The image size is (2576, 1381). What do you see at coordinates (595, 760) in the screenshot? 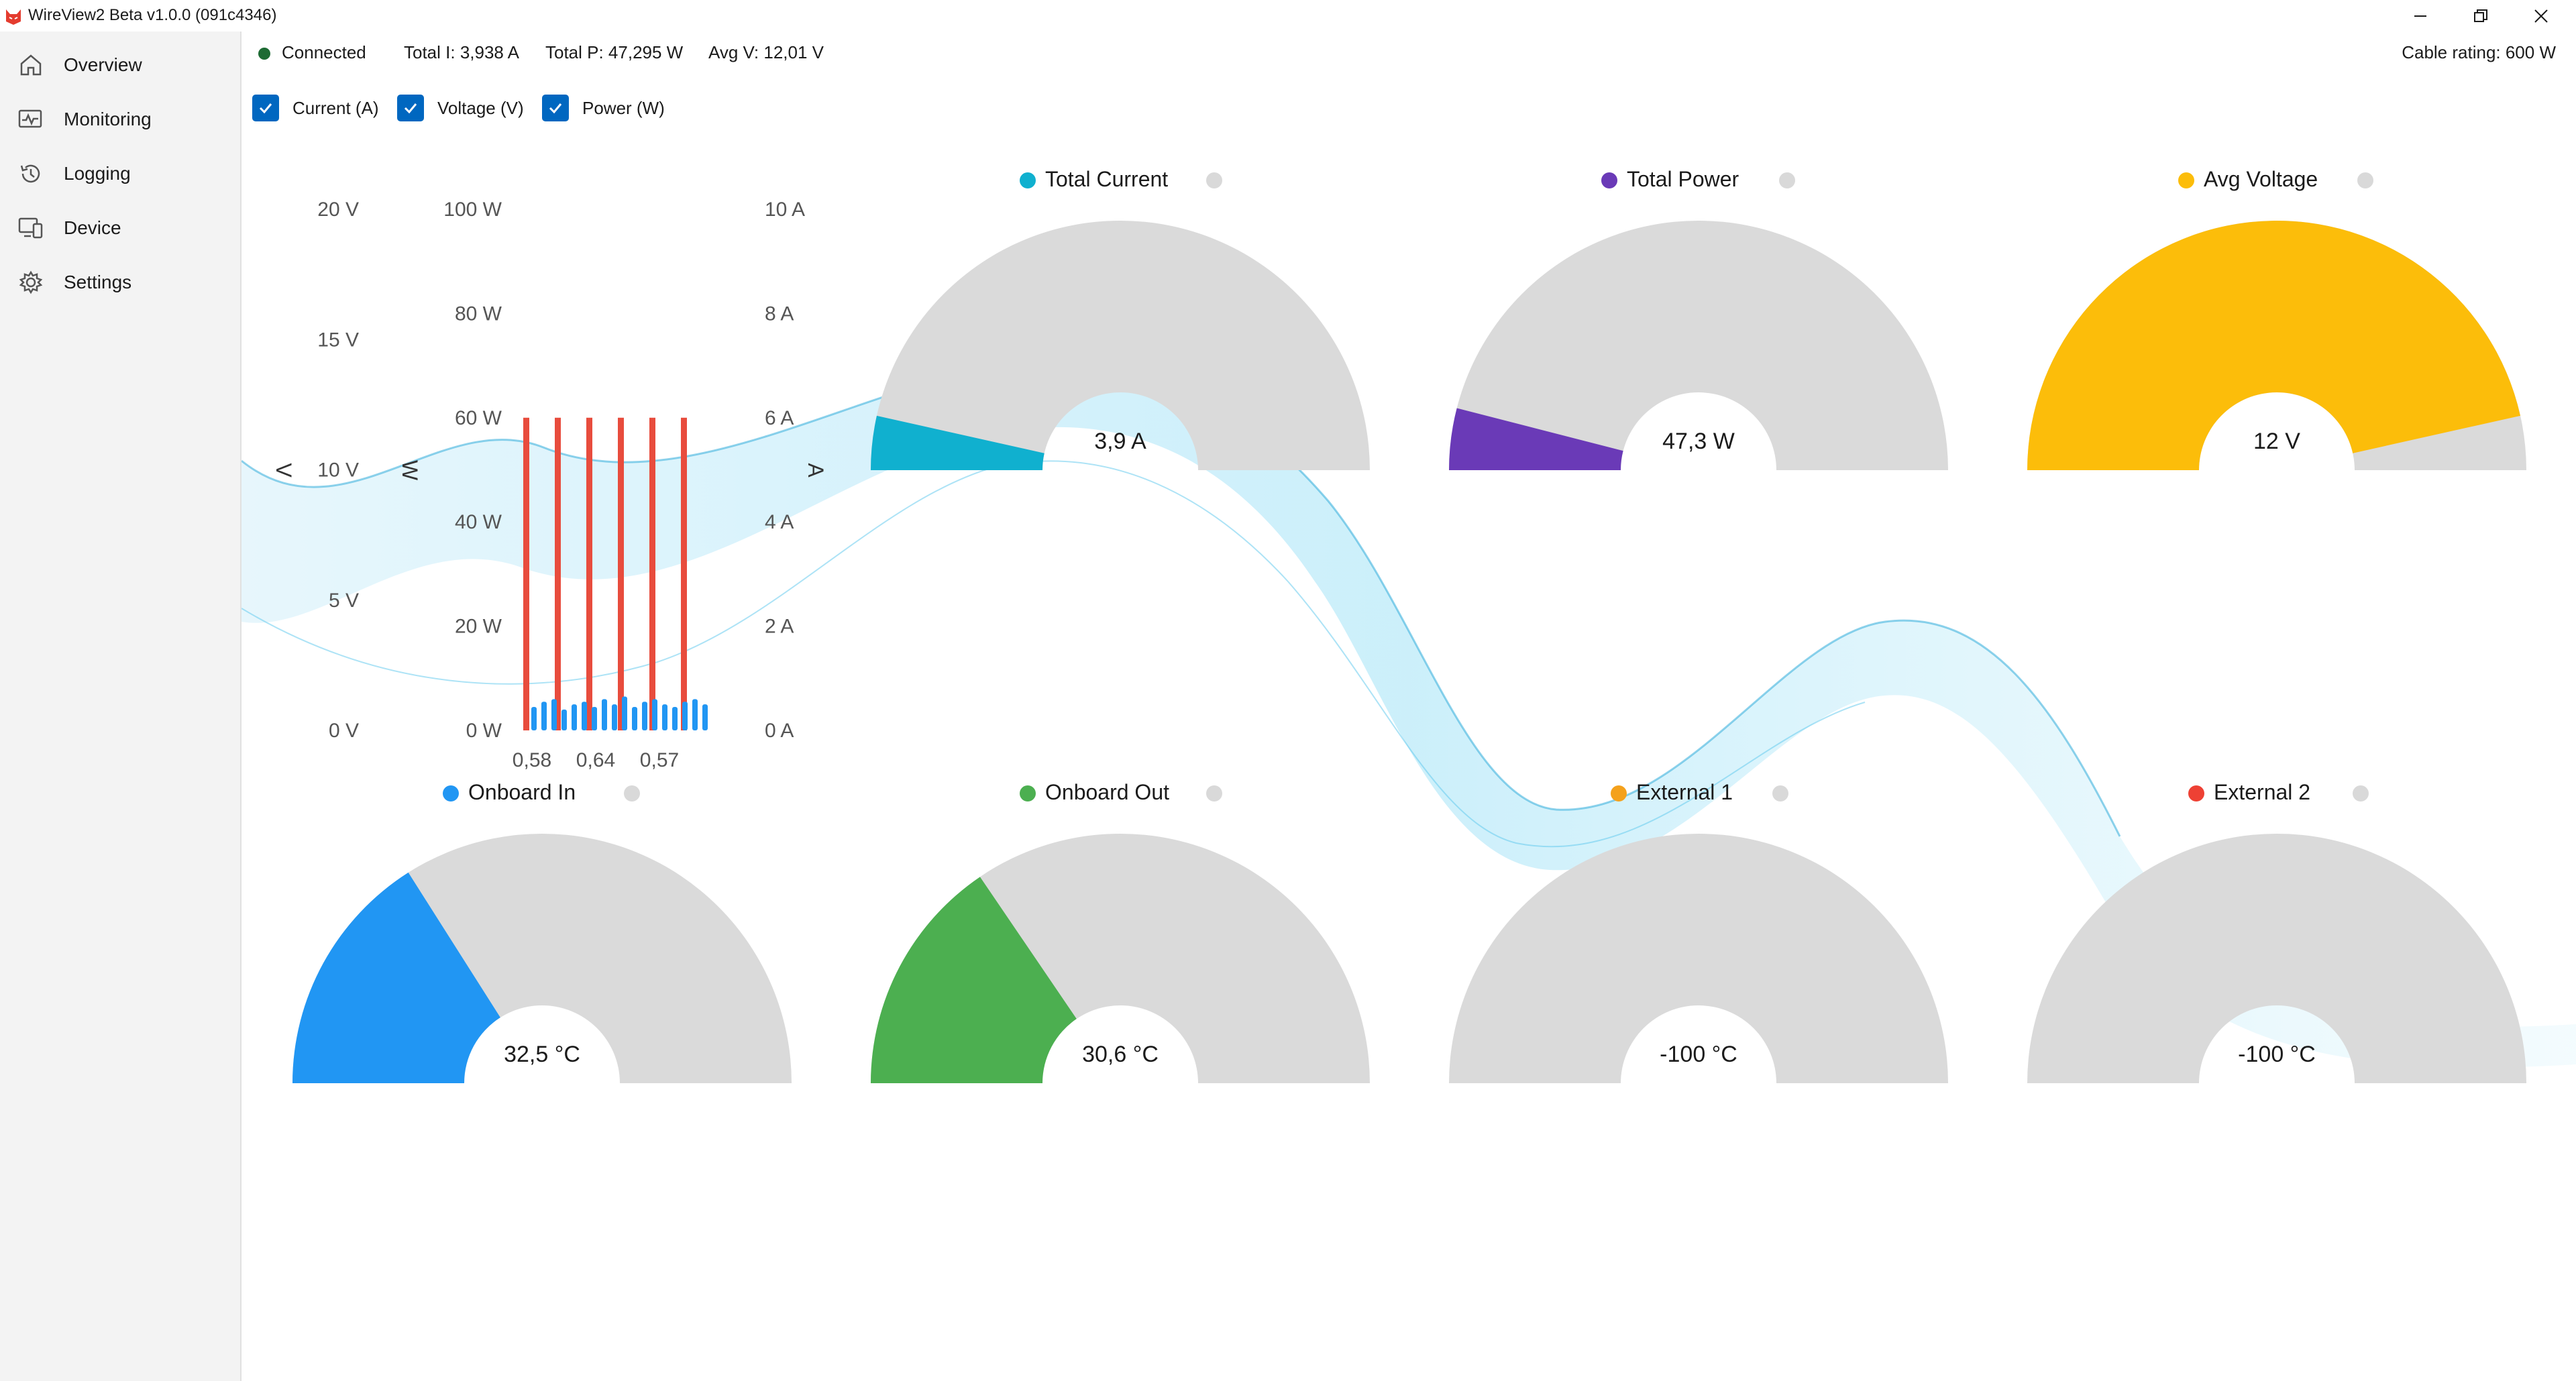
I see `x-tick-label: 0,64` at bounding box center [595, 760].